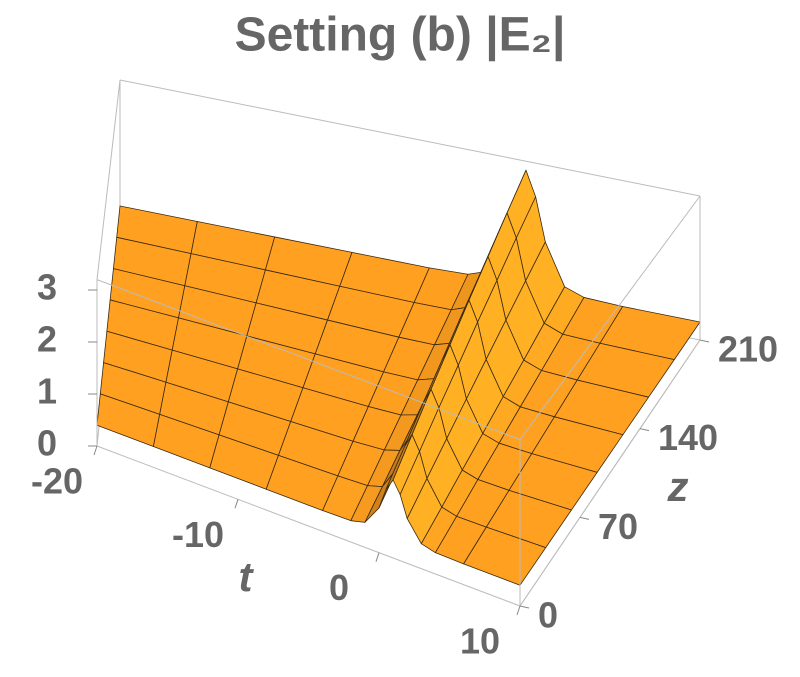  What do you see at coordinates (47, 391) in the screenshot?
I see `z-tick-label: 1` at bounding box center [47, 391].